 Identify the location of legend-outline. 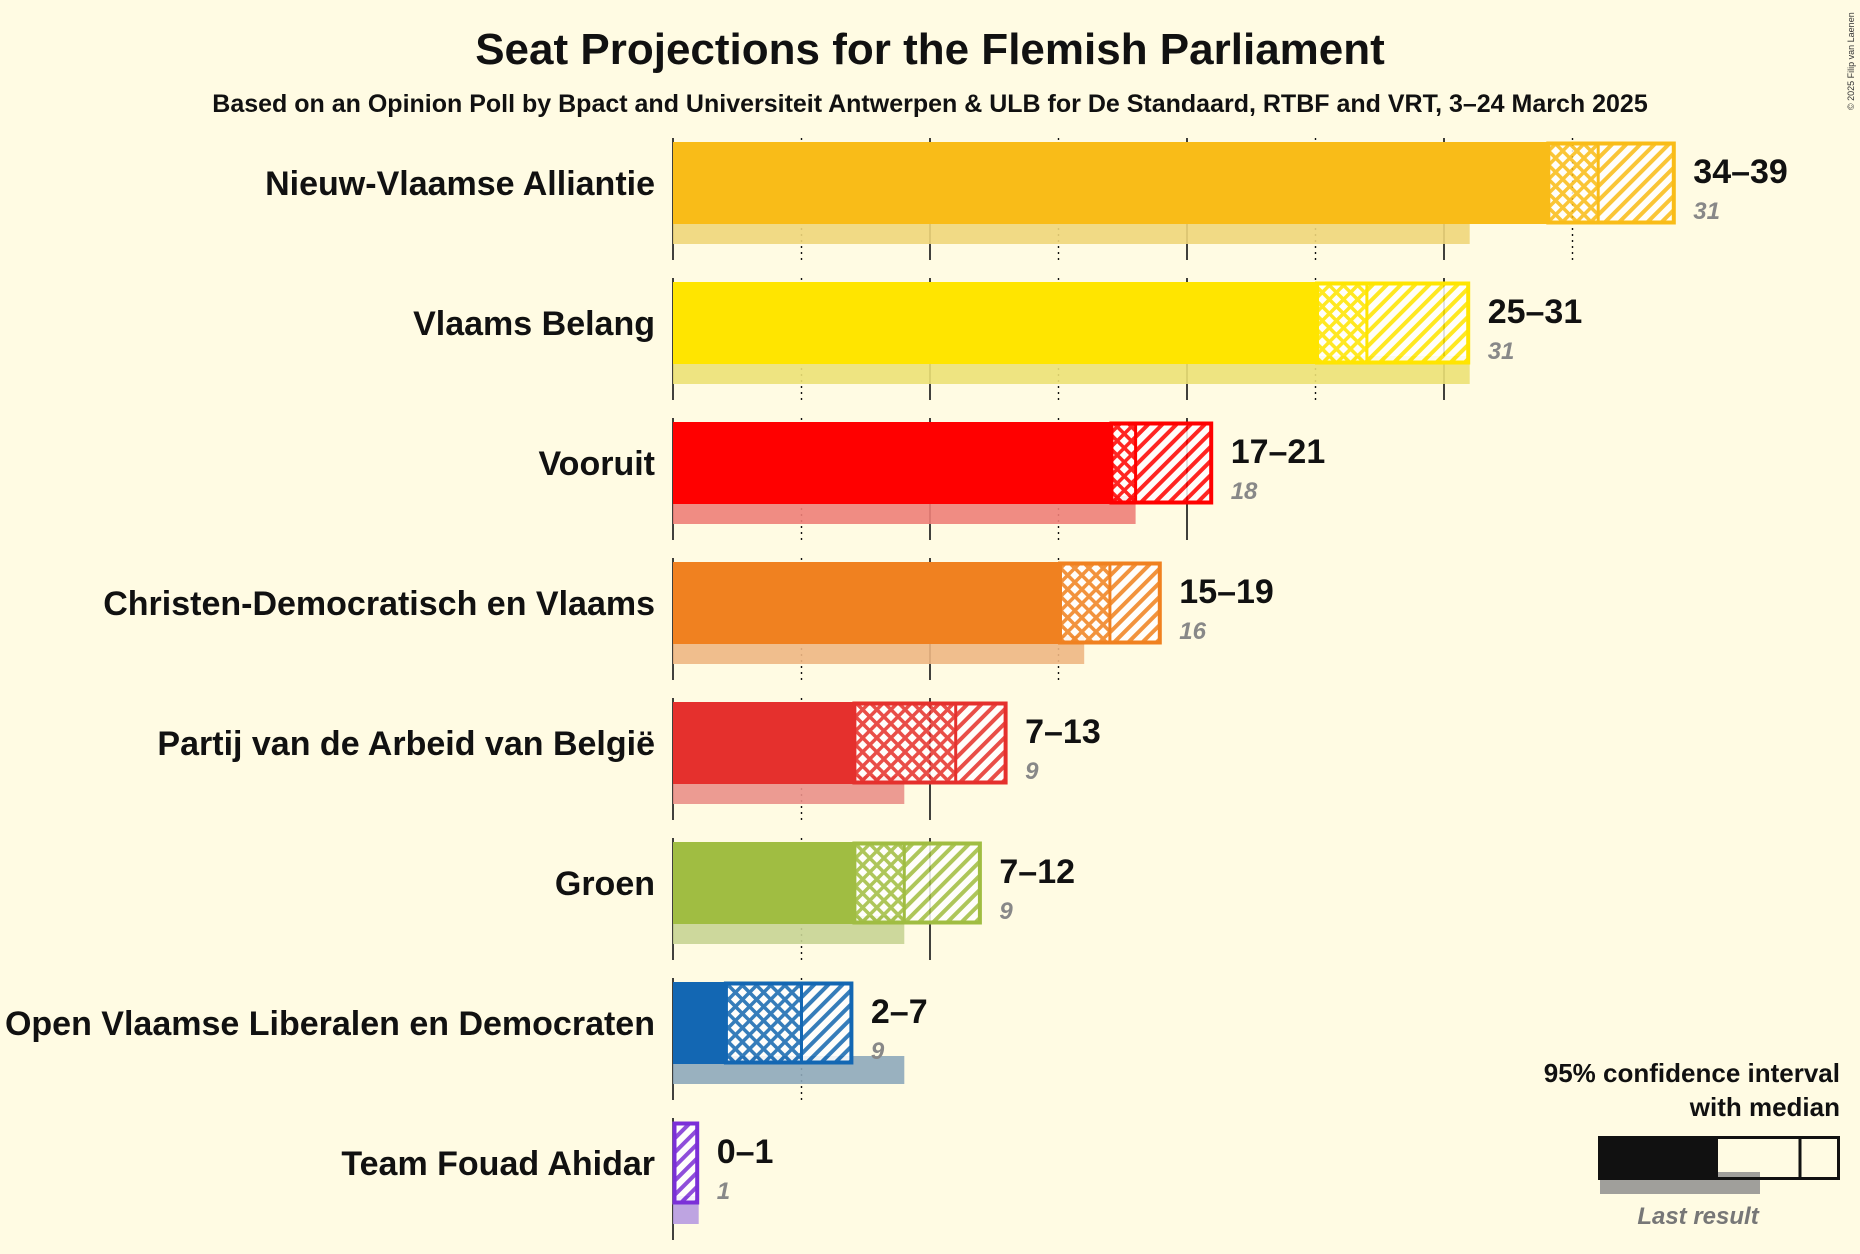
(1719, 1158).